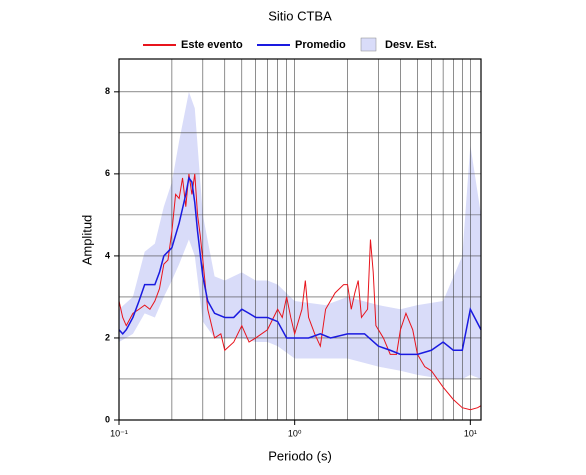  What do you see at coordinates (119, 433) in the screenshot?
I see `x-tick-label: 10⁻¹` at bounding box center [119, 433].